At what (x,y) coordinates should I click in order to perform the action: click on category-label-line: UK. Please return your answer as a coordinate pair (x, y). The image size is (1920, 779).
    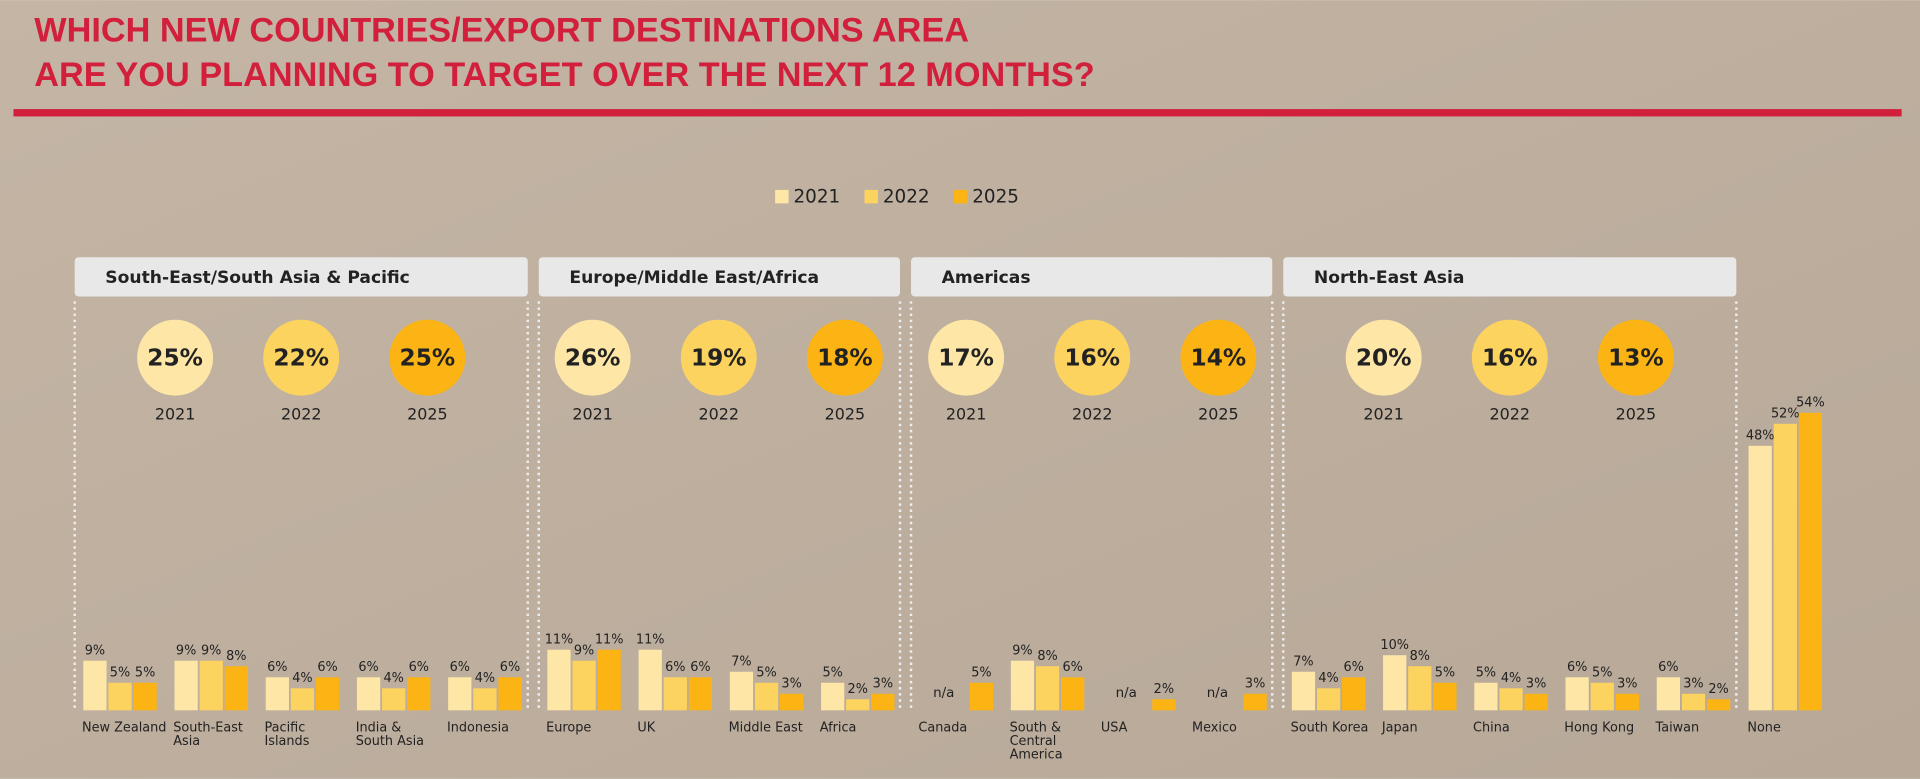
    Looking at the image, I should click on (646, 727).